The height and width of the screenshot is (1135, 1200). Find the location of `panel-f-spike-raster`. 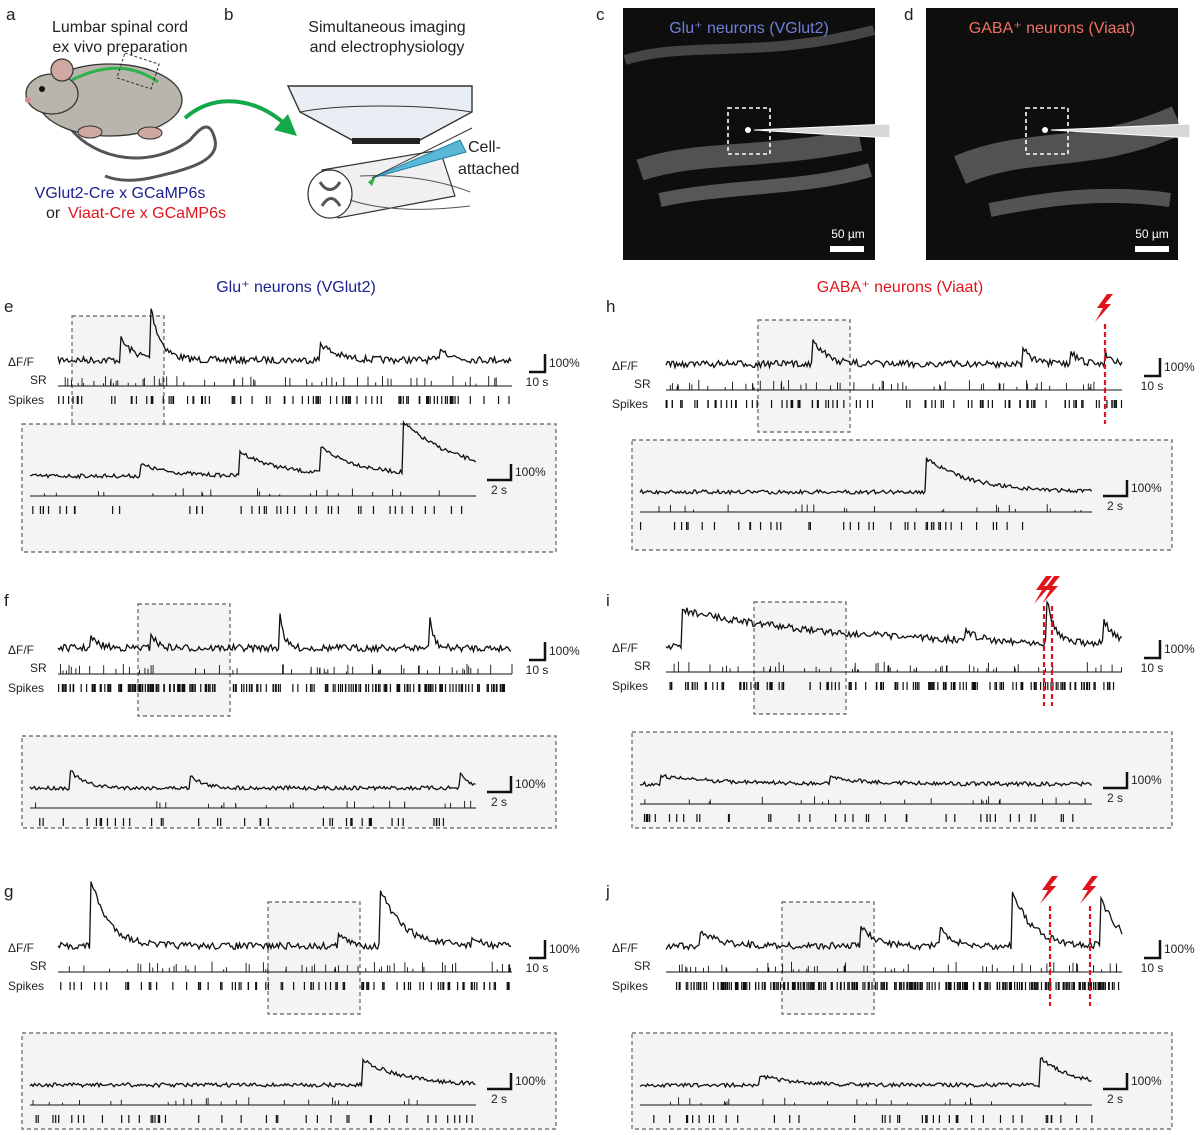

panel-f-spike-raster is located at coordinates (282, 688).